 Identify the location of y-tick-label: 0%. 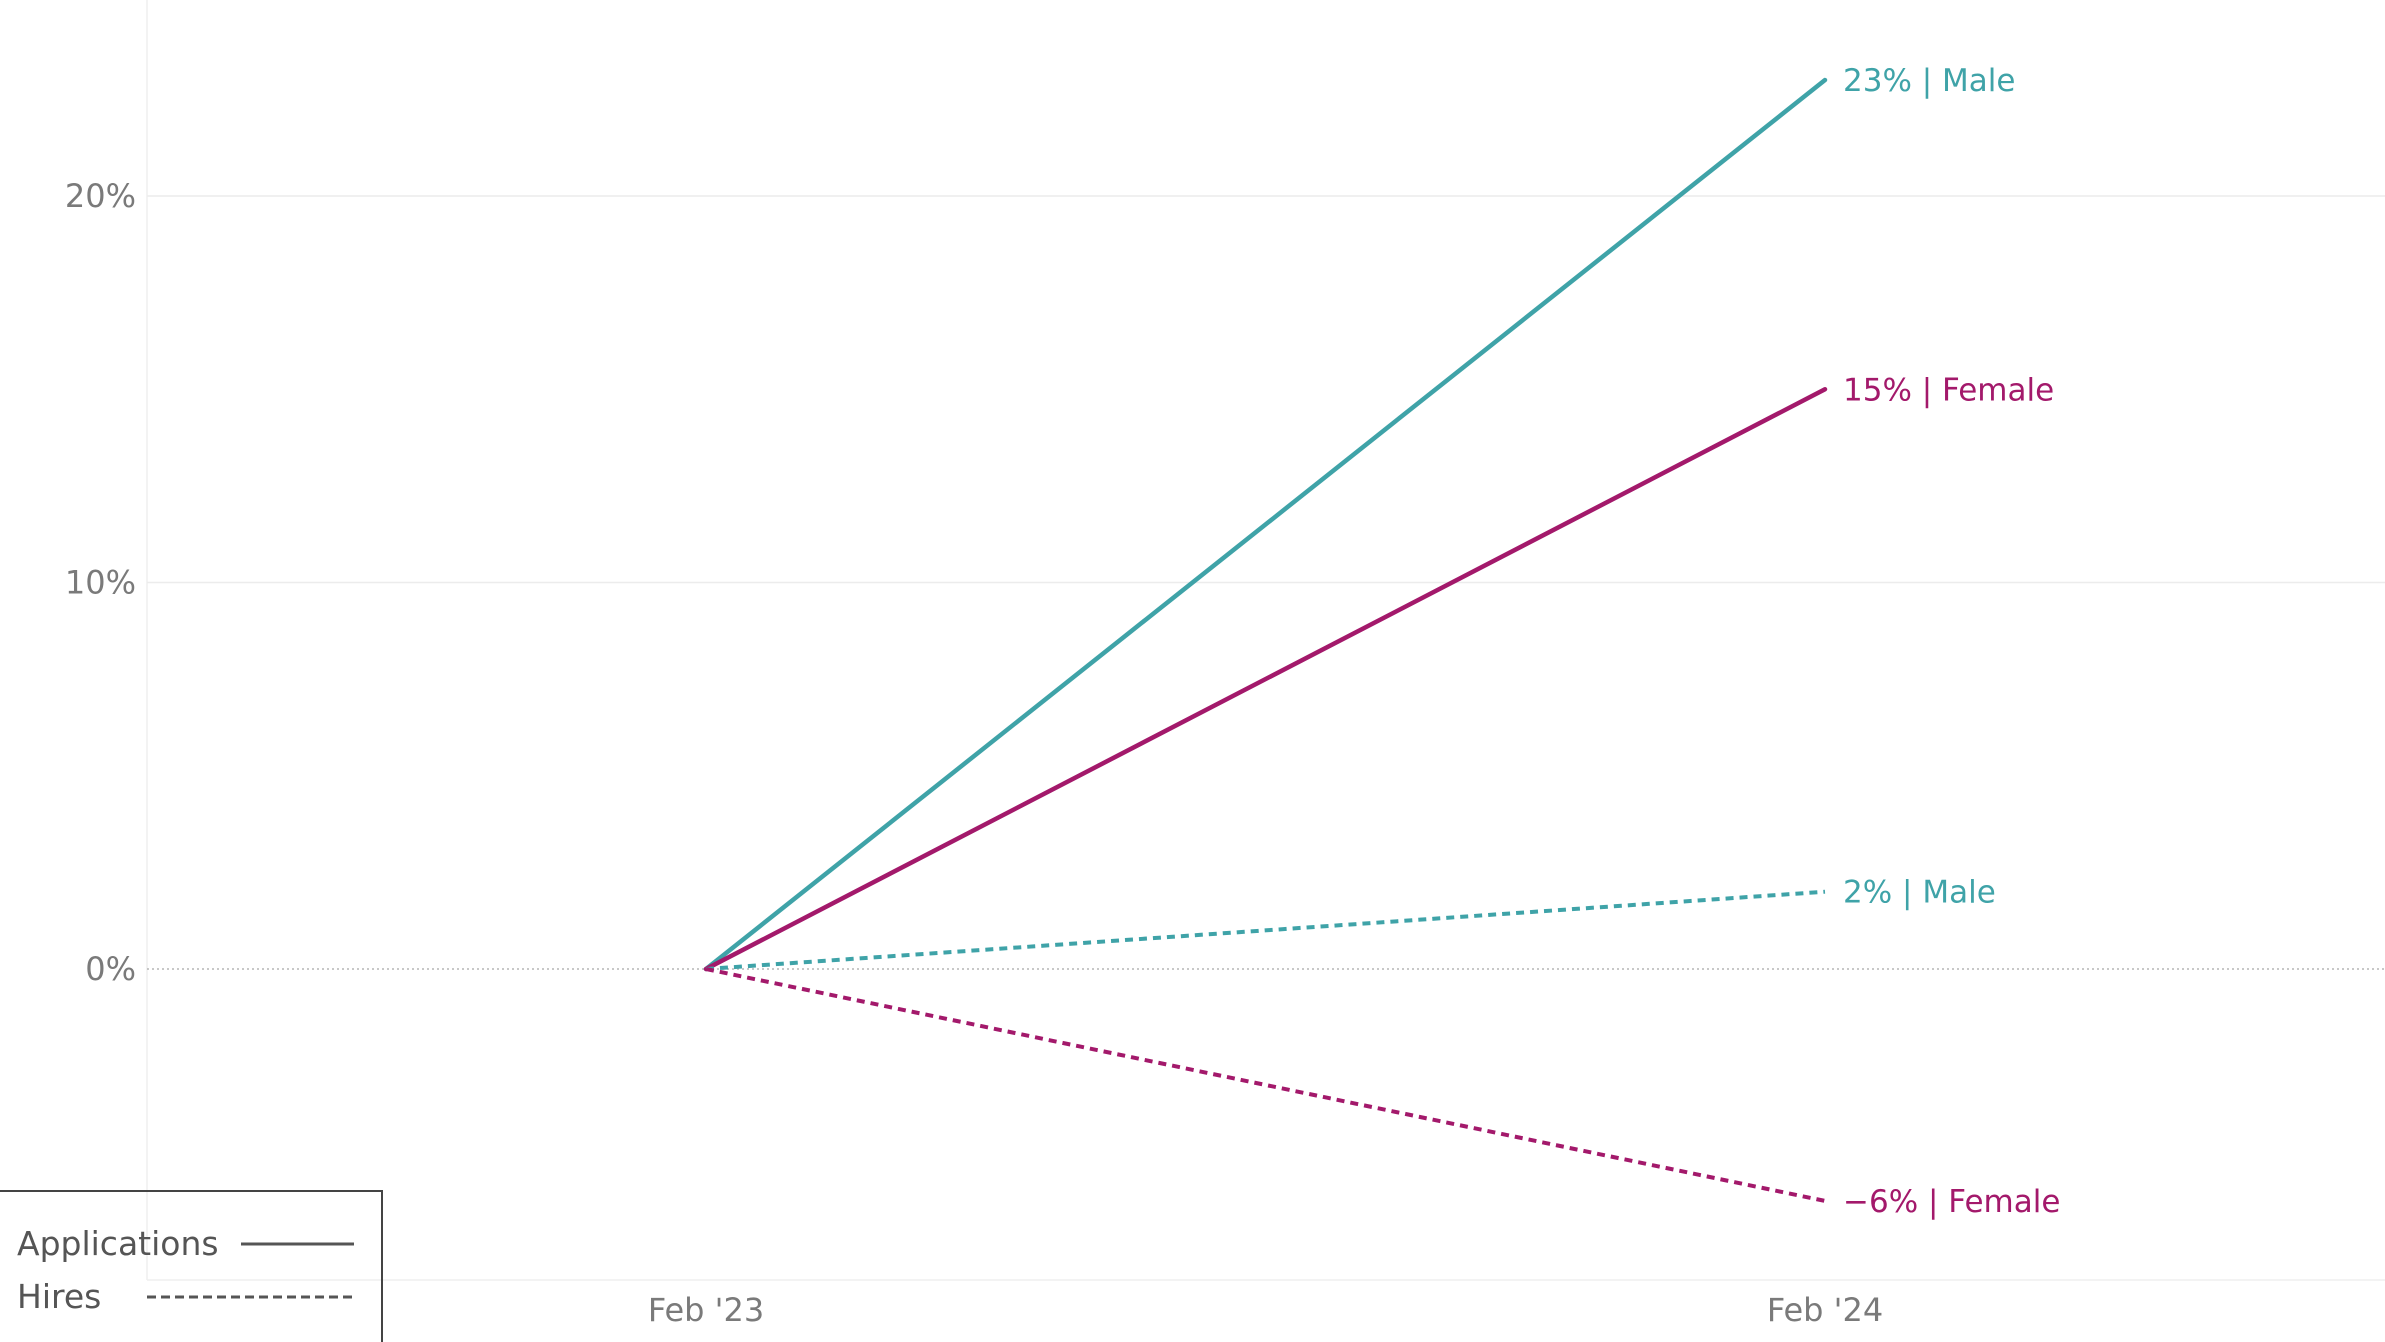
(110, 969).